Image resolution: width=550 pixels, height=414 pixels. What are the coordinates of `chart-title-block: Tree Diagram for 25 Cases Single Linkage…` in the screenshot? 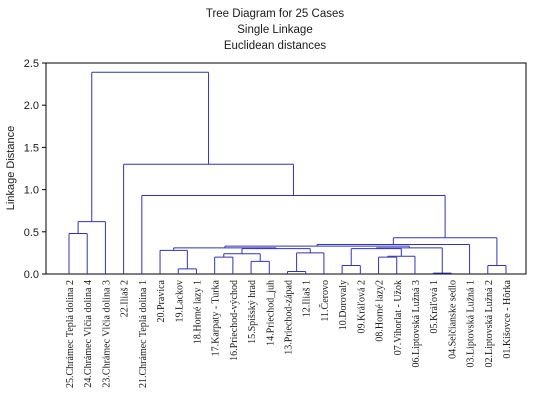 It's located at (275, 30).